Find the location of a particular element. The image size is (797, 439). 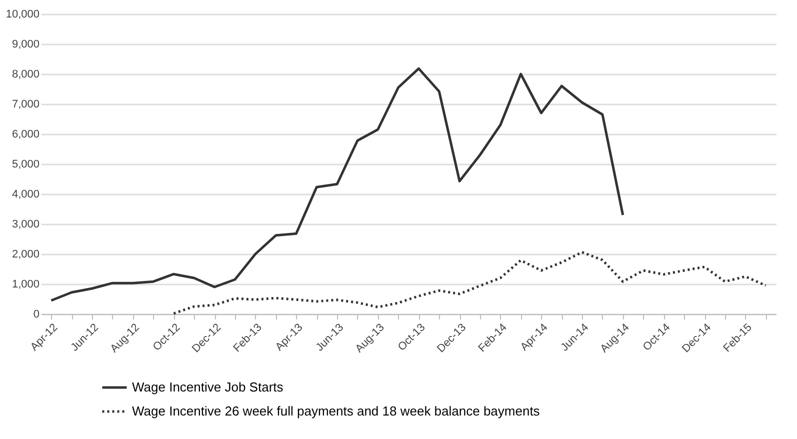

y-tick-label: 1,000 is located at coordinates (26, 284).